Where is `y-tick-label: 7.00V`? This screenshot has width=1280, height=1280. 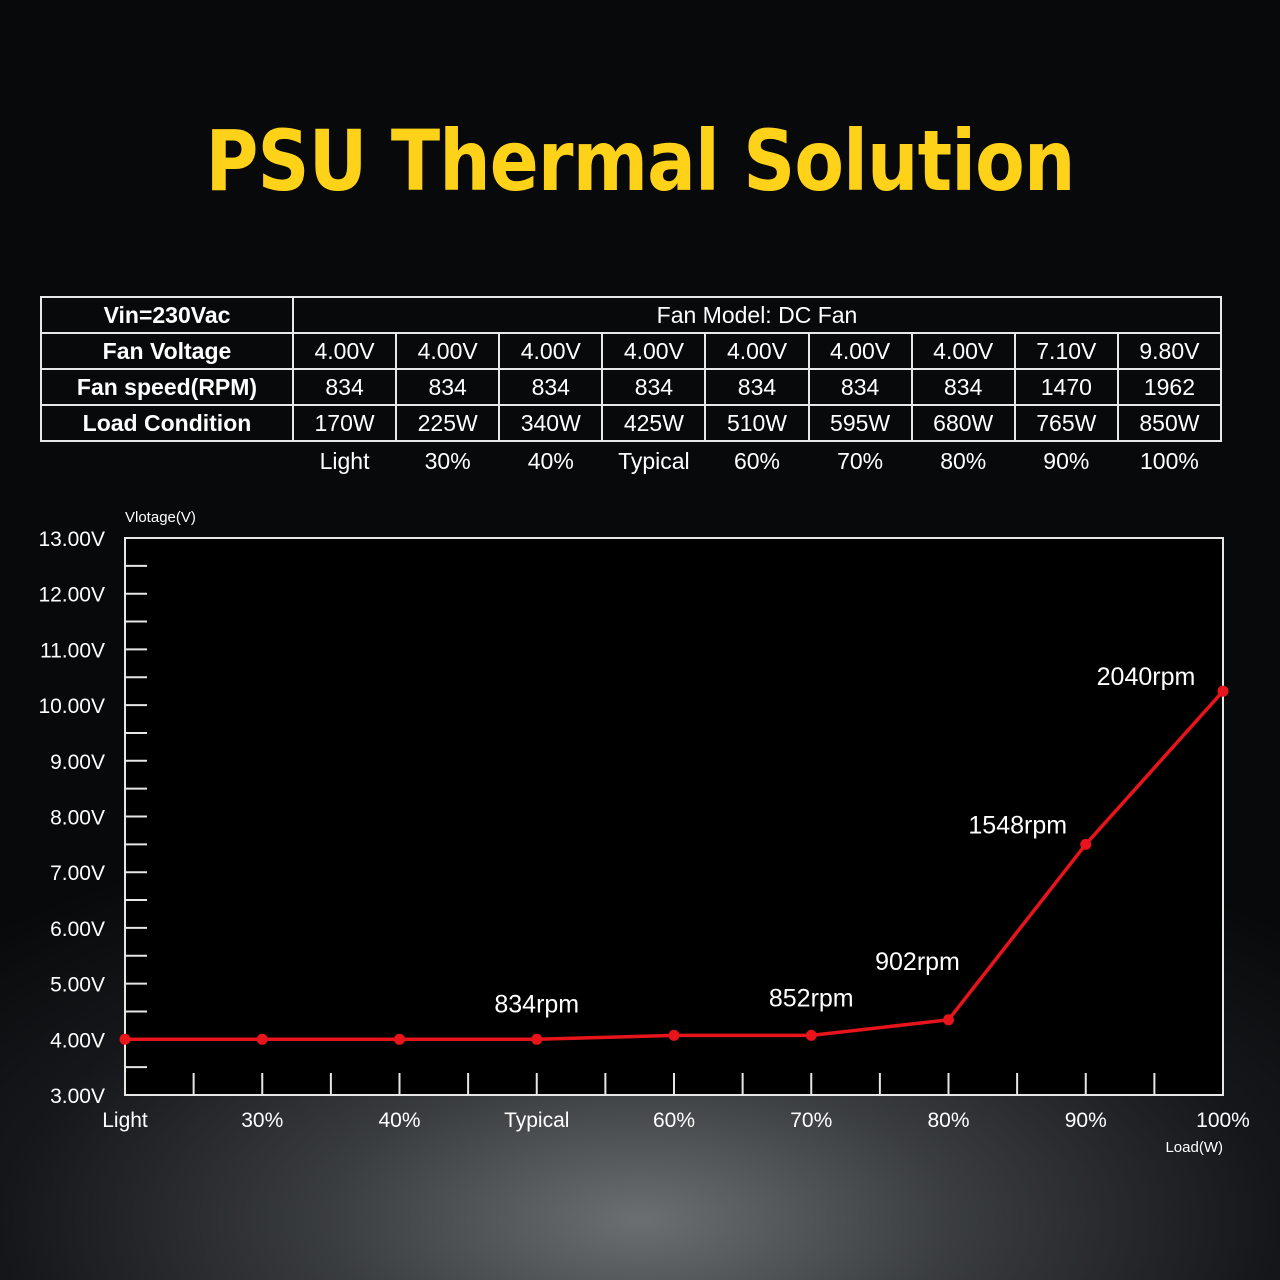
y-tick-label: 7.00V is located at coordinates (77, 873).